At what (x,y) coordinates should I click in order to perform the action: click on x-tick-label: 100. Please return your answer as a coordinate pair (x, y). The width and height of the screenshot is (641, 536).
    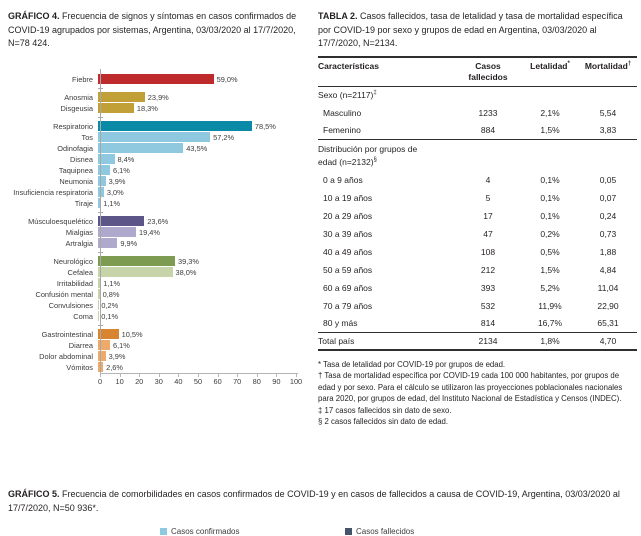
    Looking at the image, I should click on (296, 381).